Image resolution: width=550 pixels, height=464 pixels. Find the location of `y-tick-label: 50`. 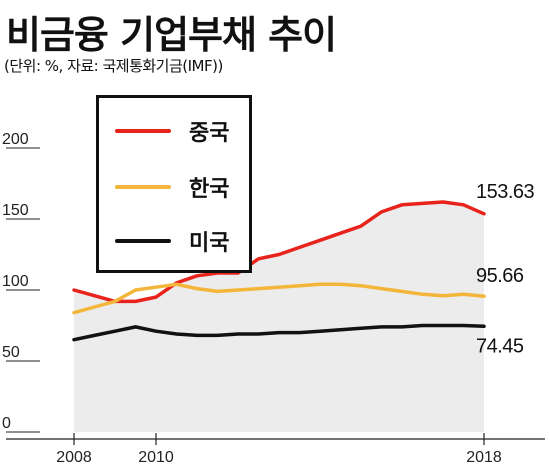

y-tick-label: 50 is located at coordinates (11, 352).